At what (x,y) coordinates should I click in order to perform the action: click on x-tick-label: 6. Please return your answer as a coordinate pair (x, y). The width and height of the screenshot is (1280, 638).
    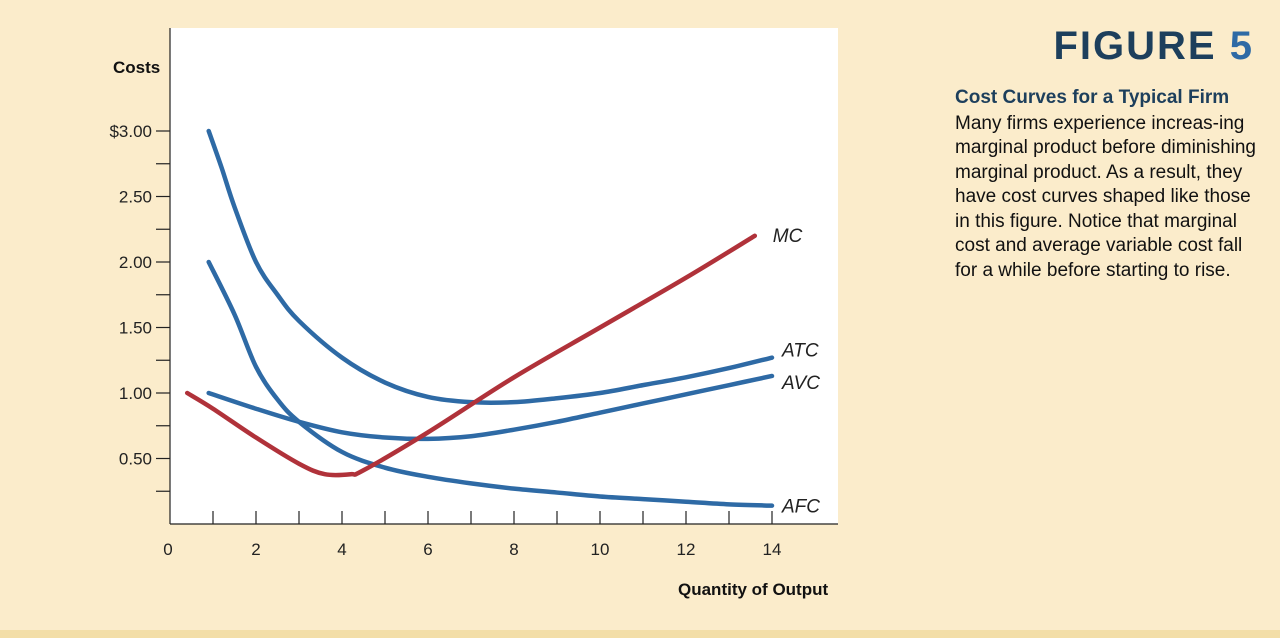
    Looking at the image, I should click on (427, 549).